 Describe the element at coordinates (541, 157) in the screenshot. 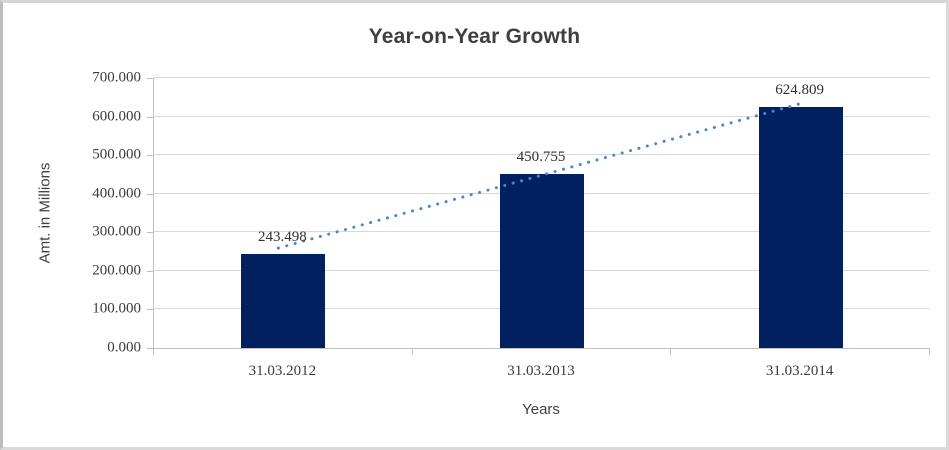

I see `bar-value-label: 450.755` at that location.